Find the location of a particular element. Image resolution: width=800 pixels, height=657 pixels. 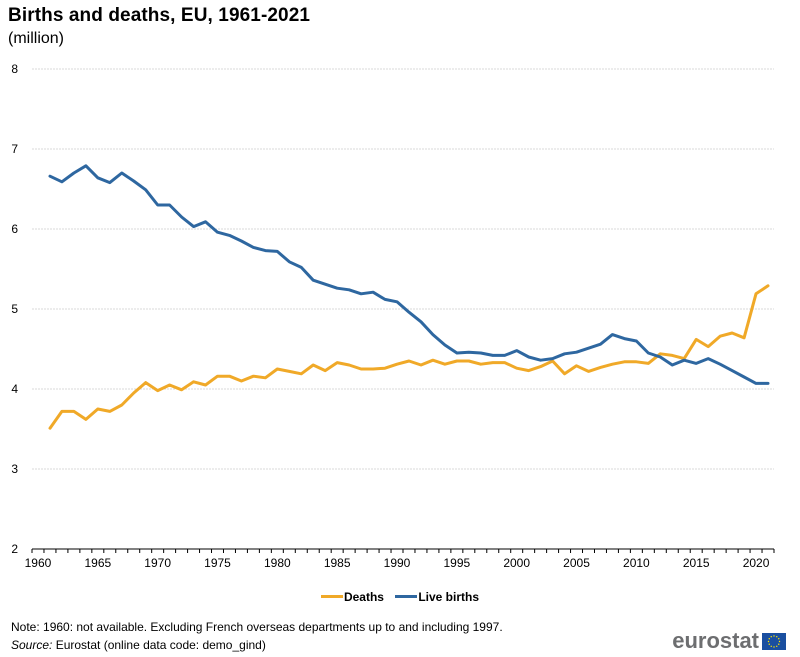

x-tick-label: 2000 is located at coordinates (516, 563).